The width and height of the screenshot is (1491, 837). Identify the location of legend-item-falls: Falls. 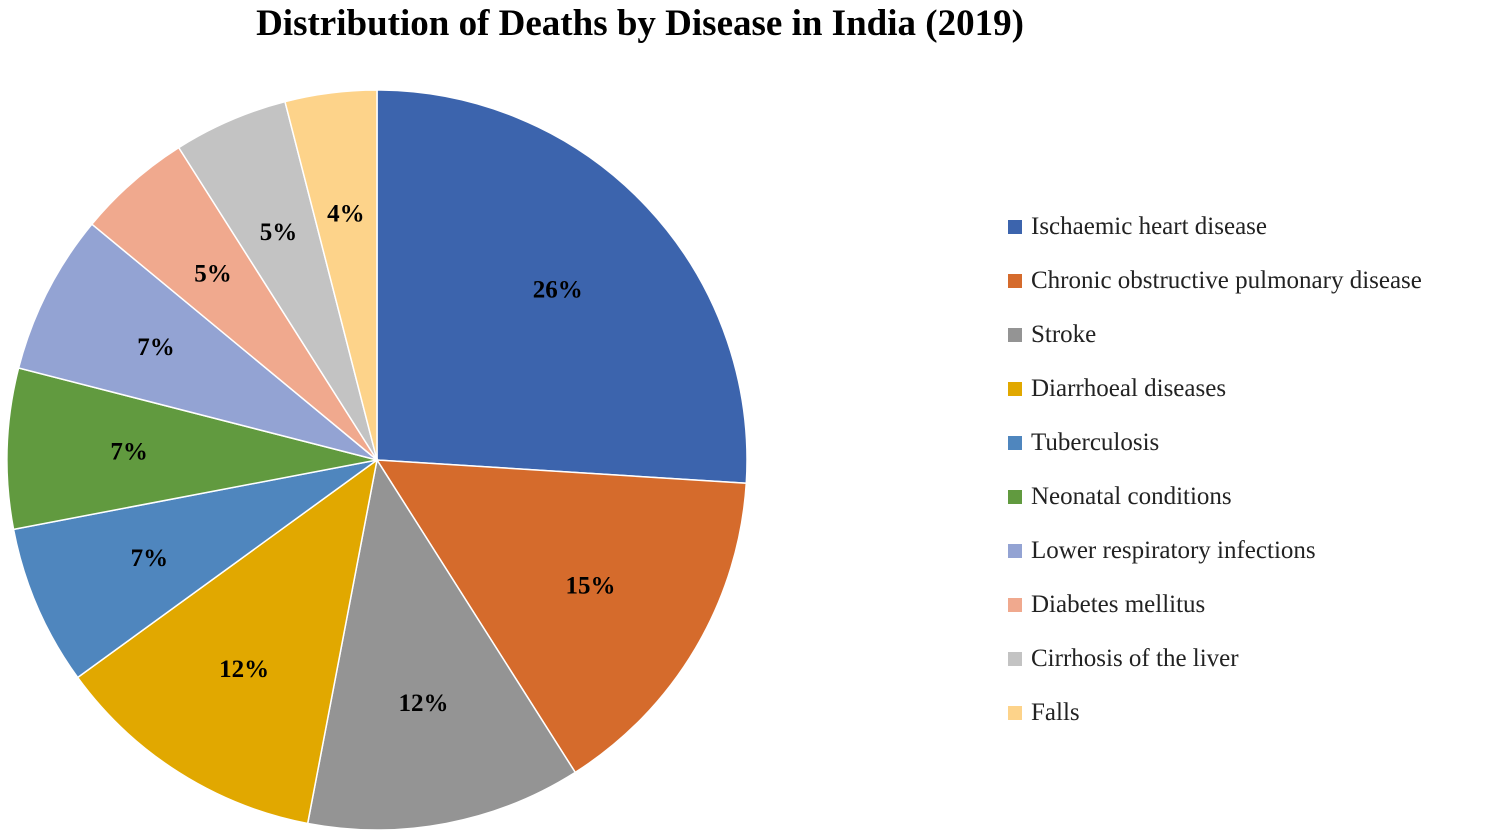
(1215, 713).